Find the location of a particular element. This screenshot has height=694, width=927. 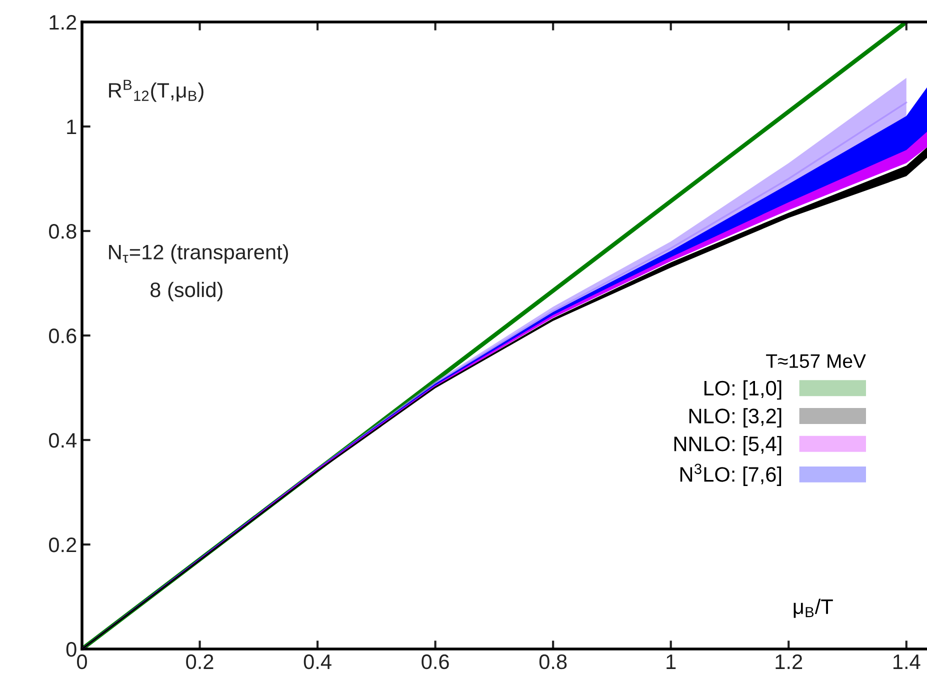

legend-label: NLO: [3,2] is located at coordinates (735, 418).